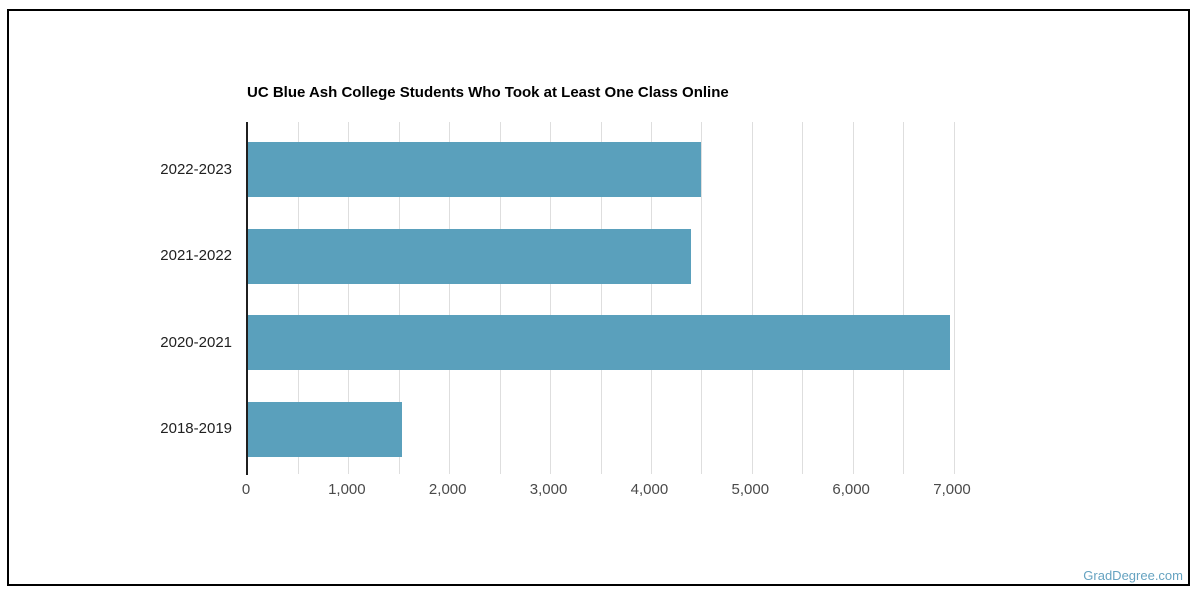 The image size is (1200, 600). Describe the element at coordinates (851, 489) in the screenshot. I see `x-axis-label-6000: 6,000` at that location.